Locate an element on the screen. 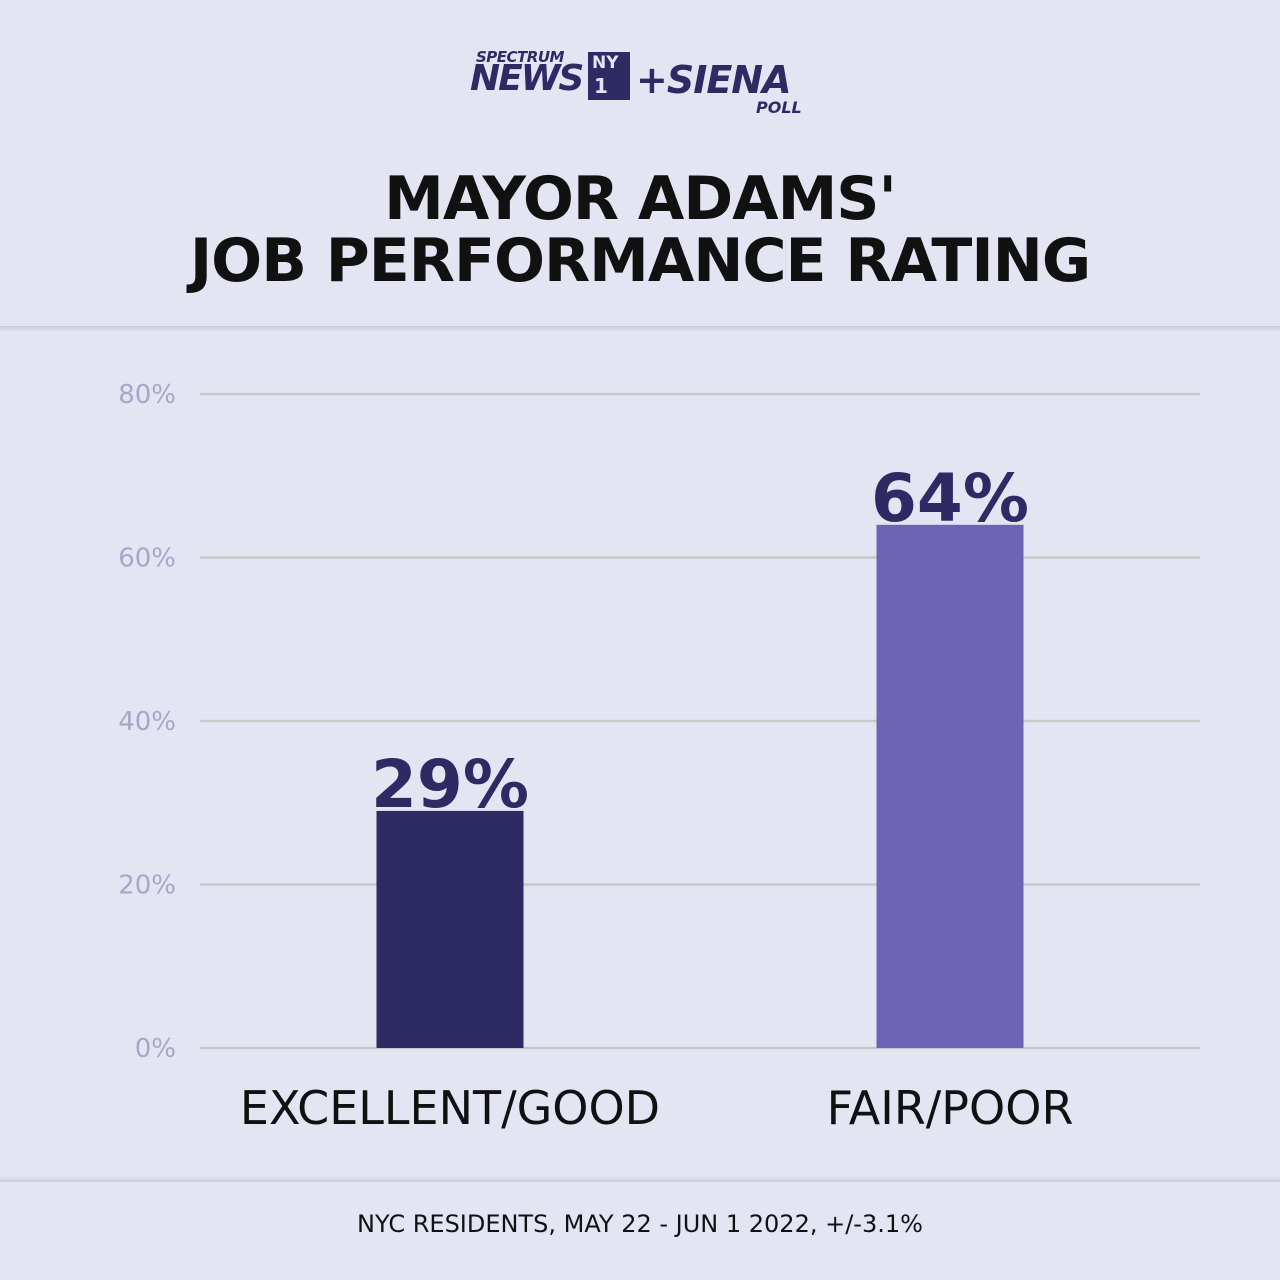 Image resolution: width=1280 pixels, height=1280 pixels. logo-siena-text: +SIENA is located at coordinates (714, 80).